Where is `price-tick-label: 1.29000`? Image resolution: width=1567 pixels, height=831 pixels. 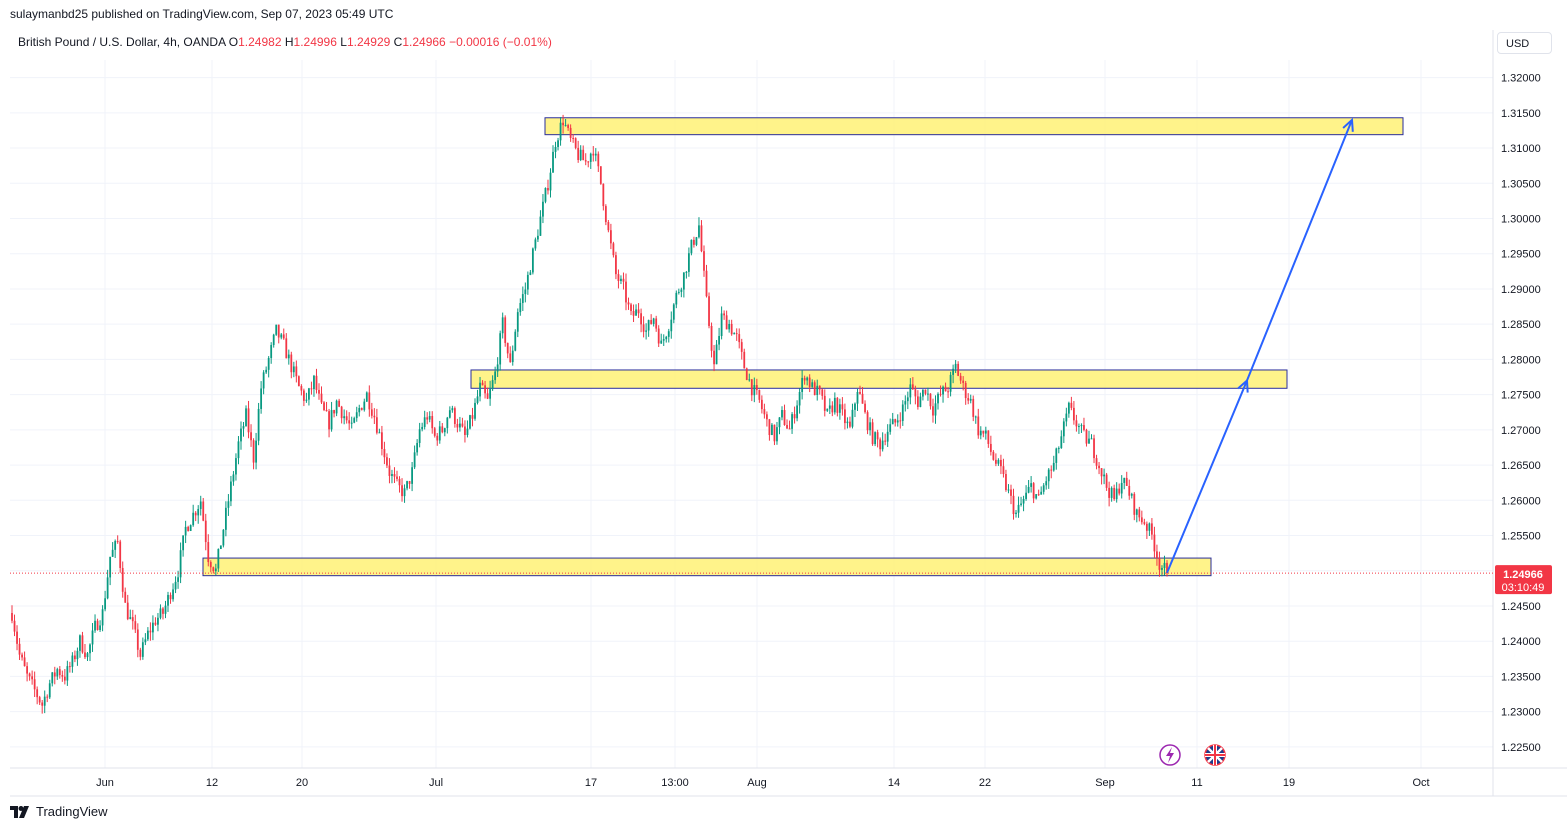 price-tick-label: 1.29000 is located at coordinates (1521, 290).